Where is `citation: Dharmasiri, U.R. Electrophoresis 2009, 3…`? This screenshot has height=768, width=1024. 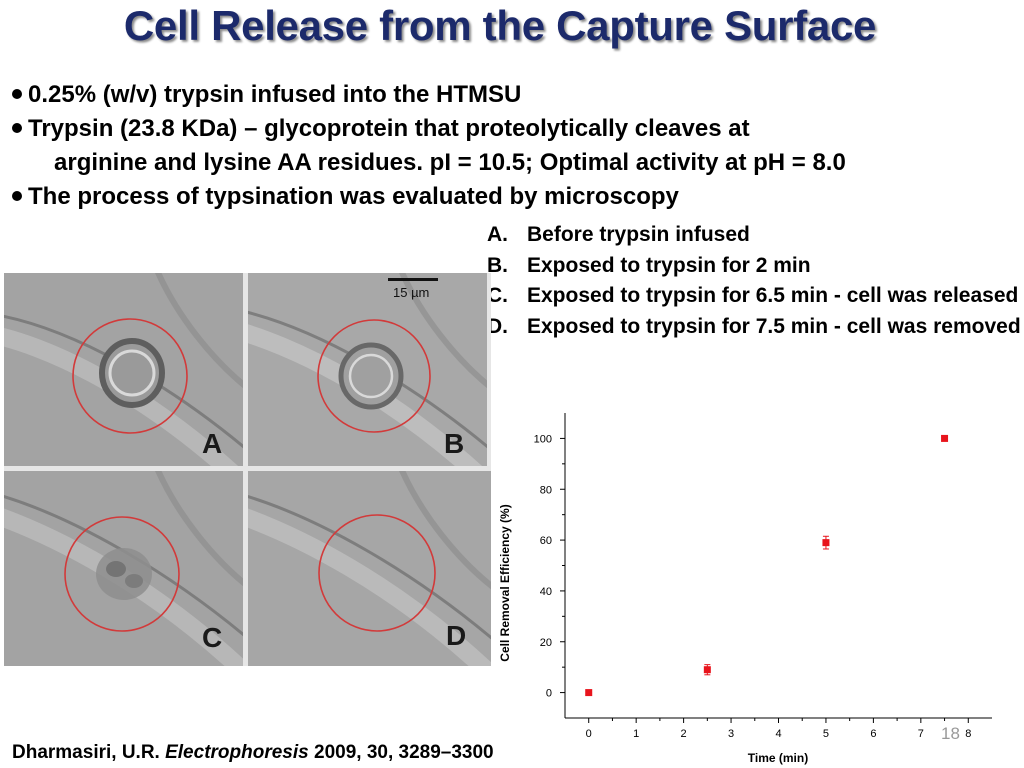
citation: Dharmasiri, U.R. Electrophoresis 2009, 3… is located at coordinates (253, 753).